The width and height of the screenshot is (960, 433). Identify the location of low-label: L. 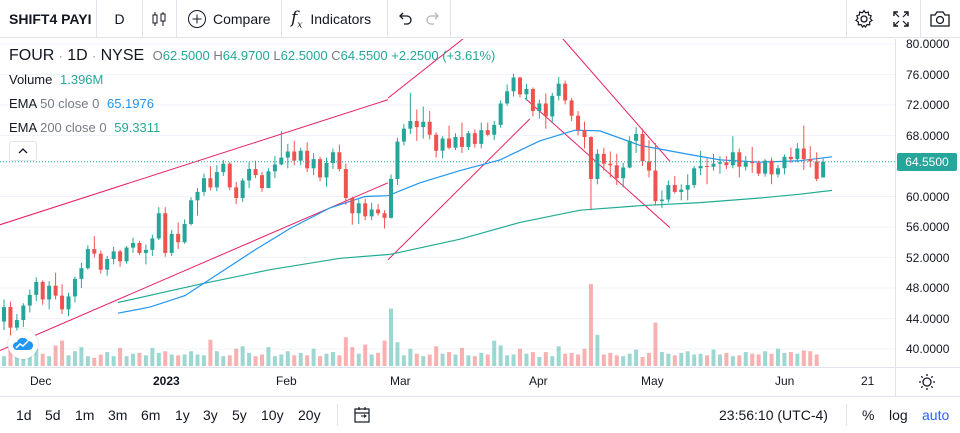
(277, 55).